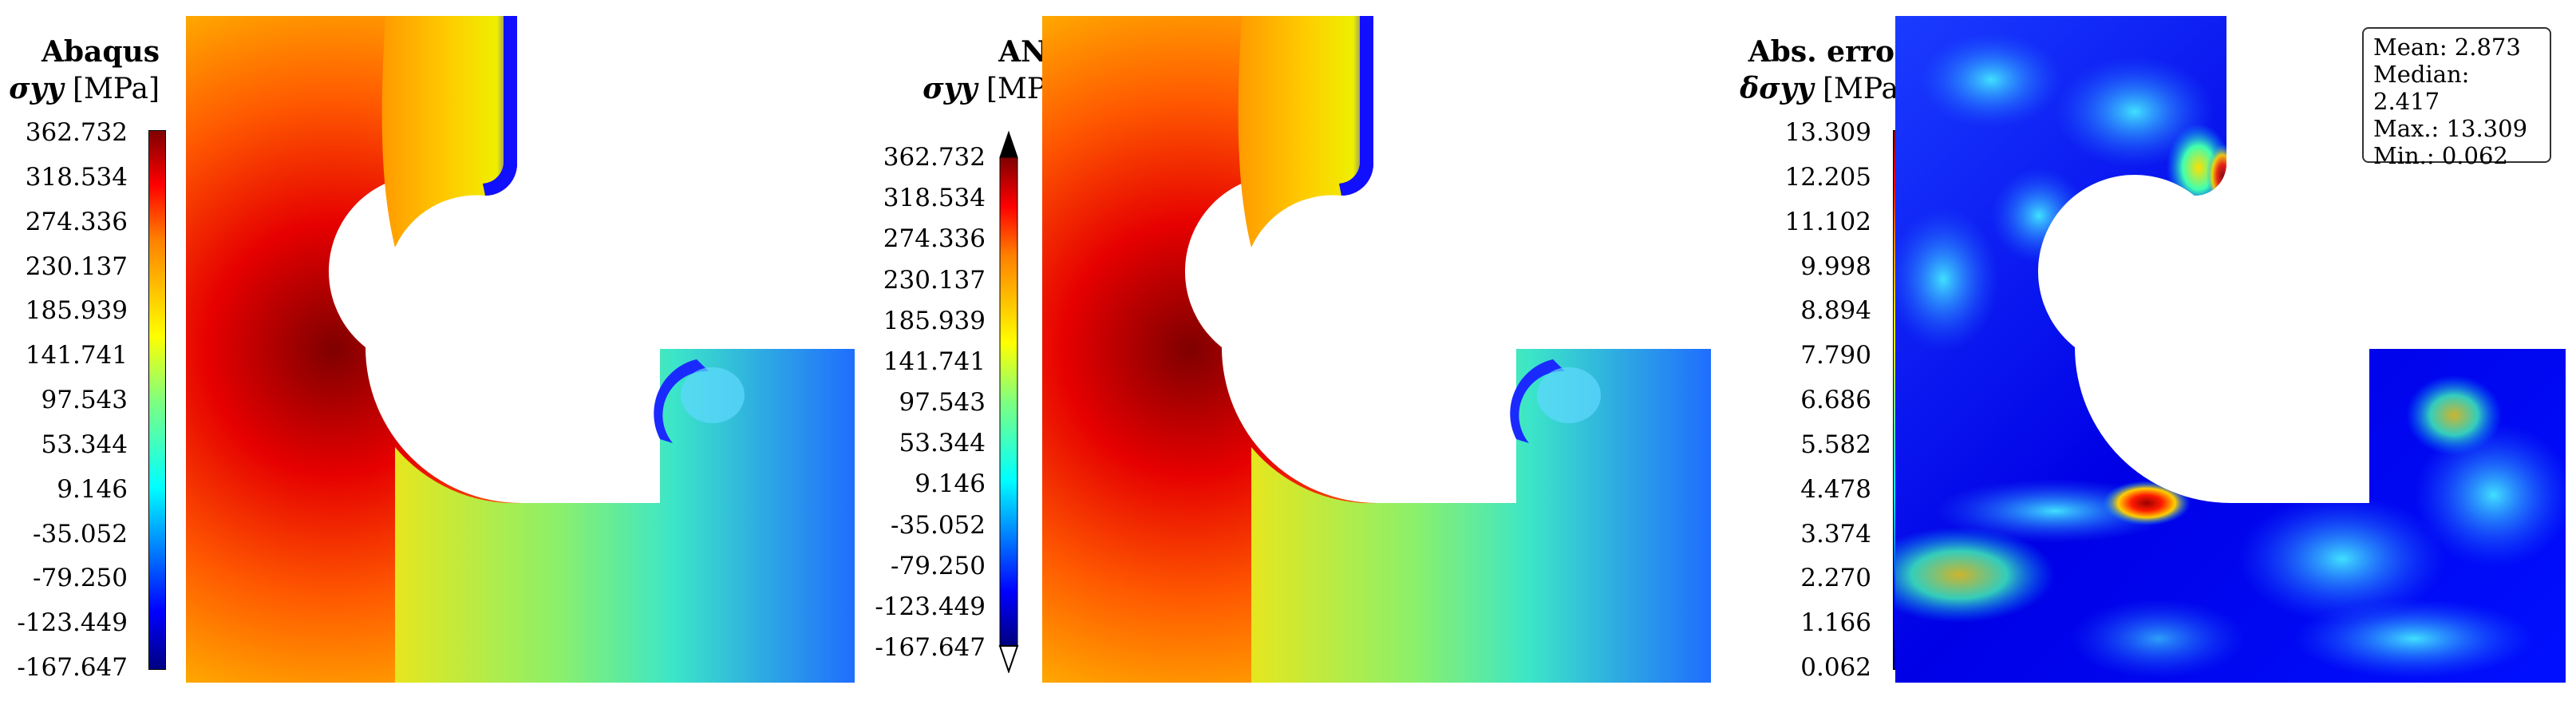  What do you see at coordinates (1835, 534) in the screenshot?
I see `tick-label: 3.374` at bounding box center [1835, 534].